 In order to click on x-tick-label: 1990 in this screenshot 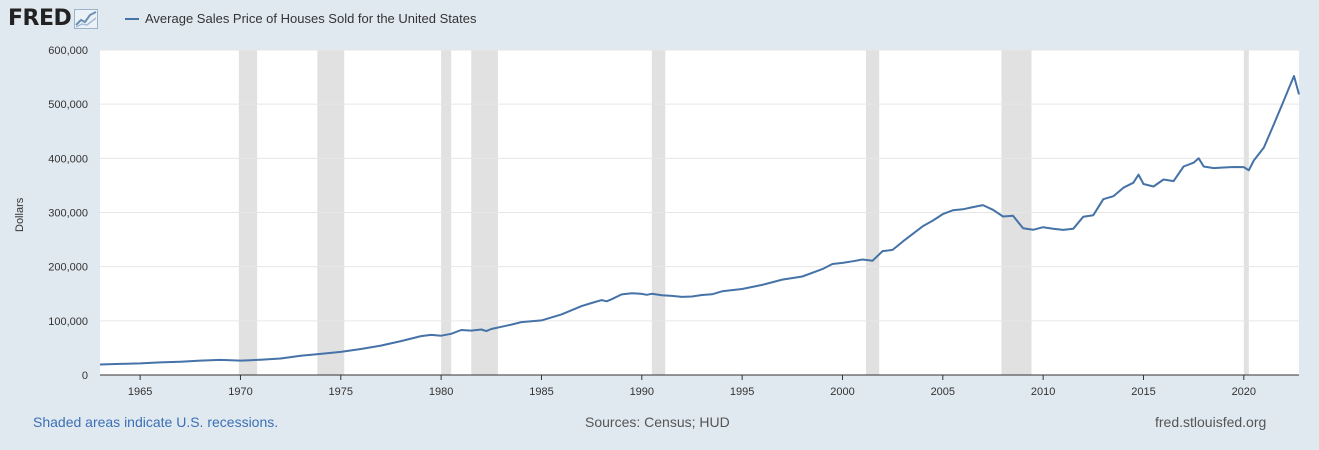, I will do `click(642, 392)`.